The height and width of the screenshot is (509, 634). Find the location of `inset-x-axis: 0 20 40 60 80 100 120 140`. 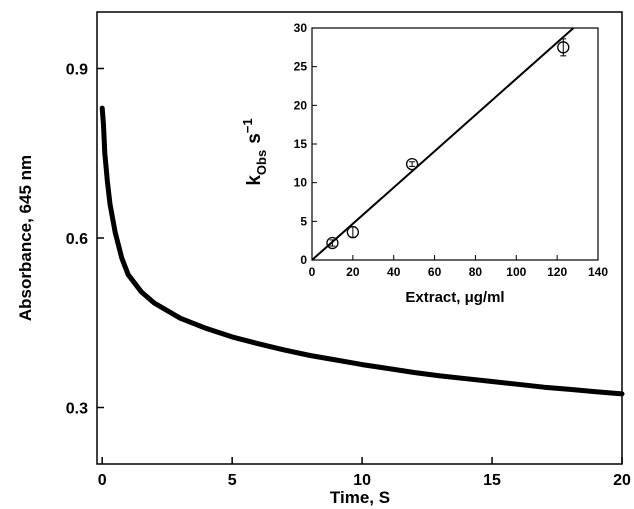

inset-x-axis: 0 20 40 60 80 100 120 140 is located at coordinates (458, 267).